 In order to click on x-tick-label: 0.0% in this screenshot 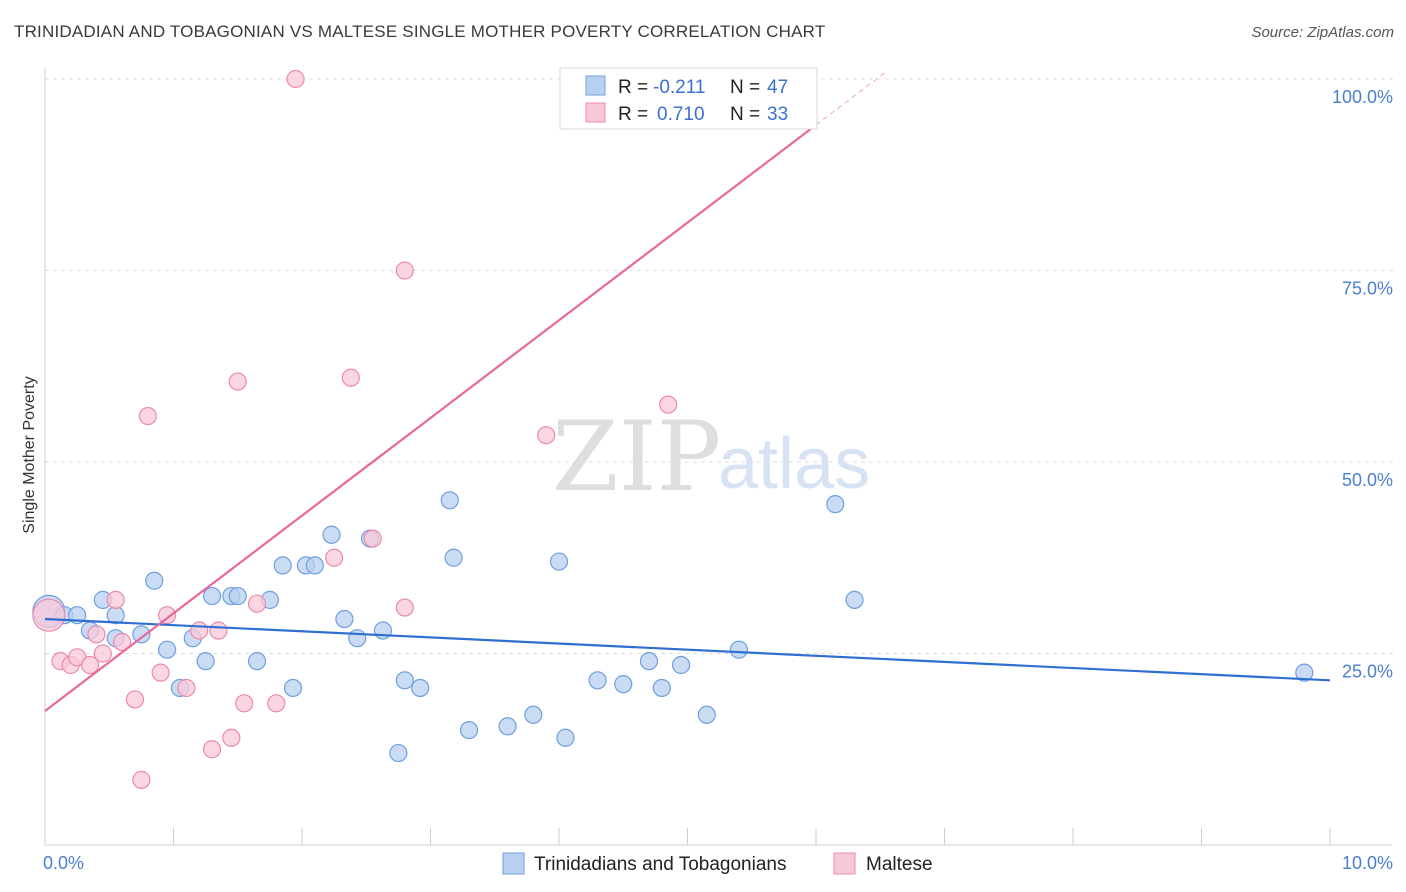, I will do `click(63, 863)`.